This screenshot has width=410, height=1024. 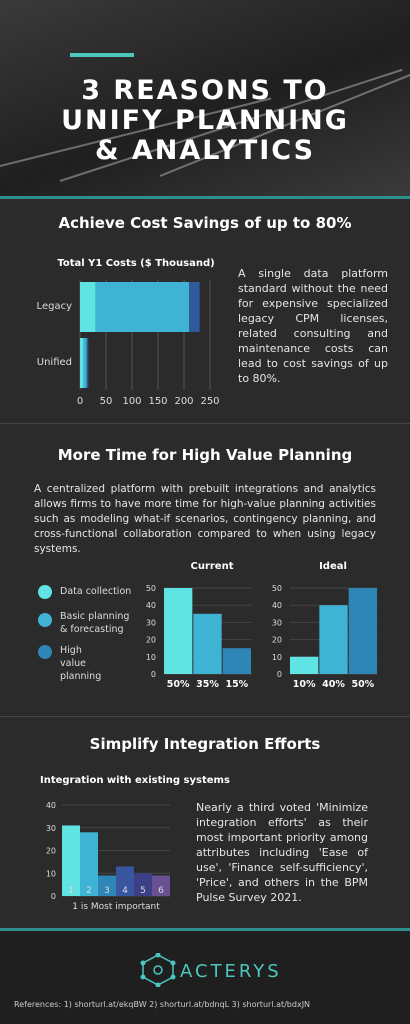 What do you see at coordinates (125, 891) in the screenshot?
I see `category-label: 4` at bounding box center [125, 891].